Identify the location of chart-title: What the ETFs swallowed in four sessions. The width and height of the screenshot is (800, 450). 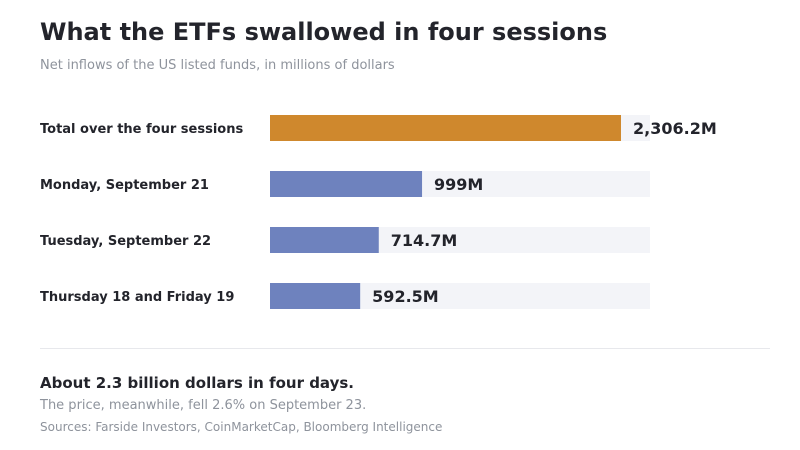
(324, 32).